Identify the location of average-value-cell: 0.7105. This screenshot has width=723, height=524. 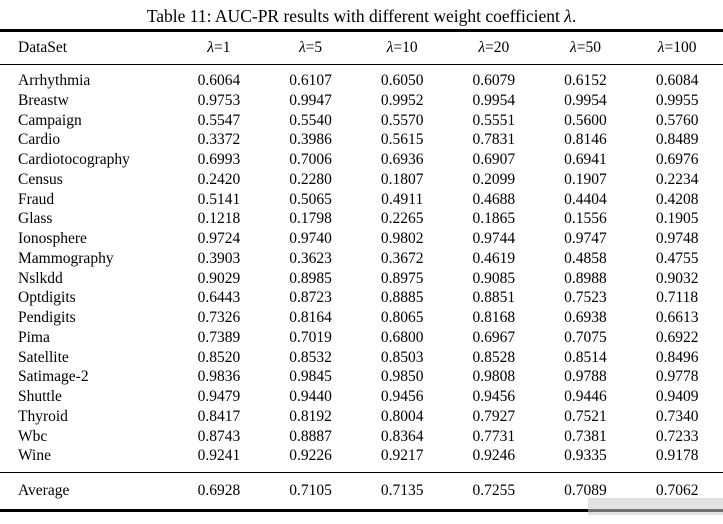
(310, 490).